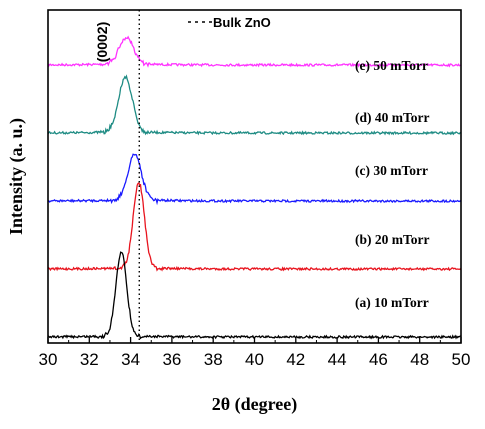 The height and width of the screenshot is (429, 485). I want to click on peak-annotation: (0002), so click(102, 42).